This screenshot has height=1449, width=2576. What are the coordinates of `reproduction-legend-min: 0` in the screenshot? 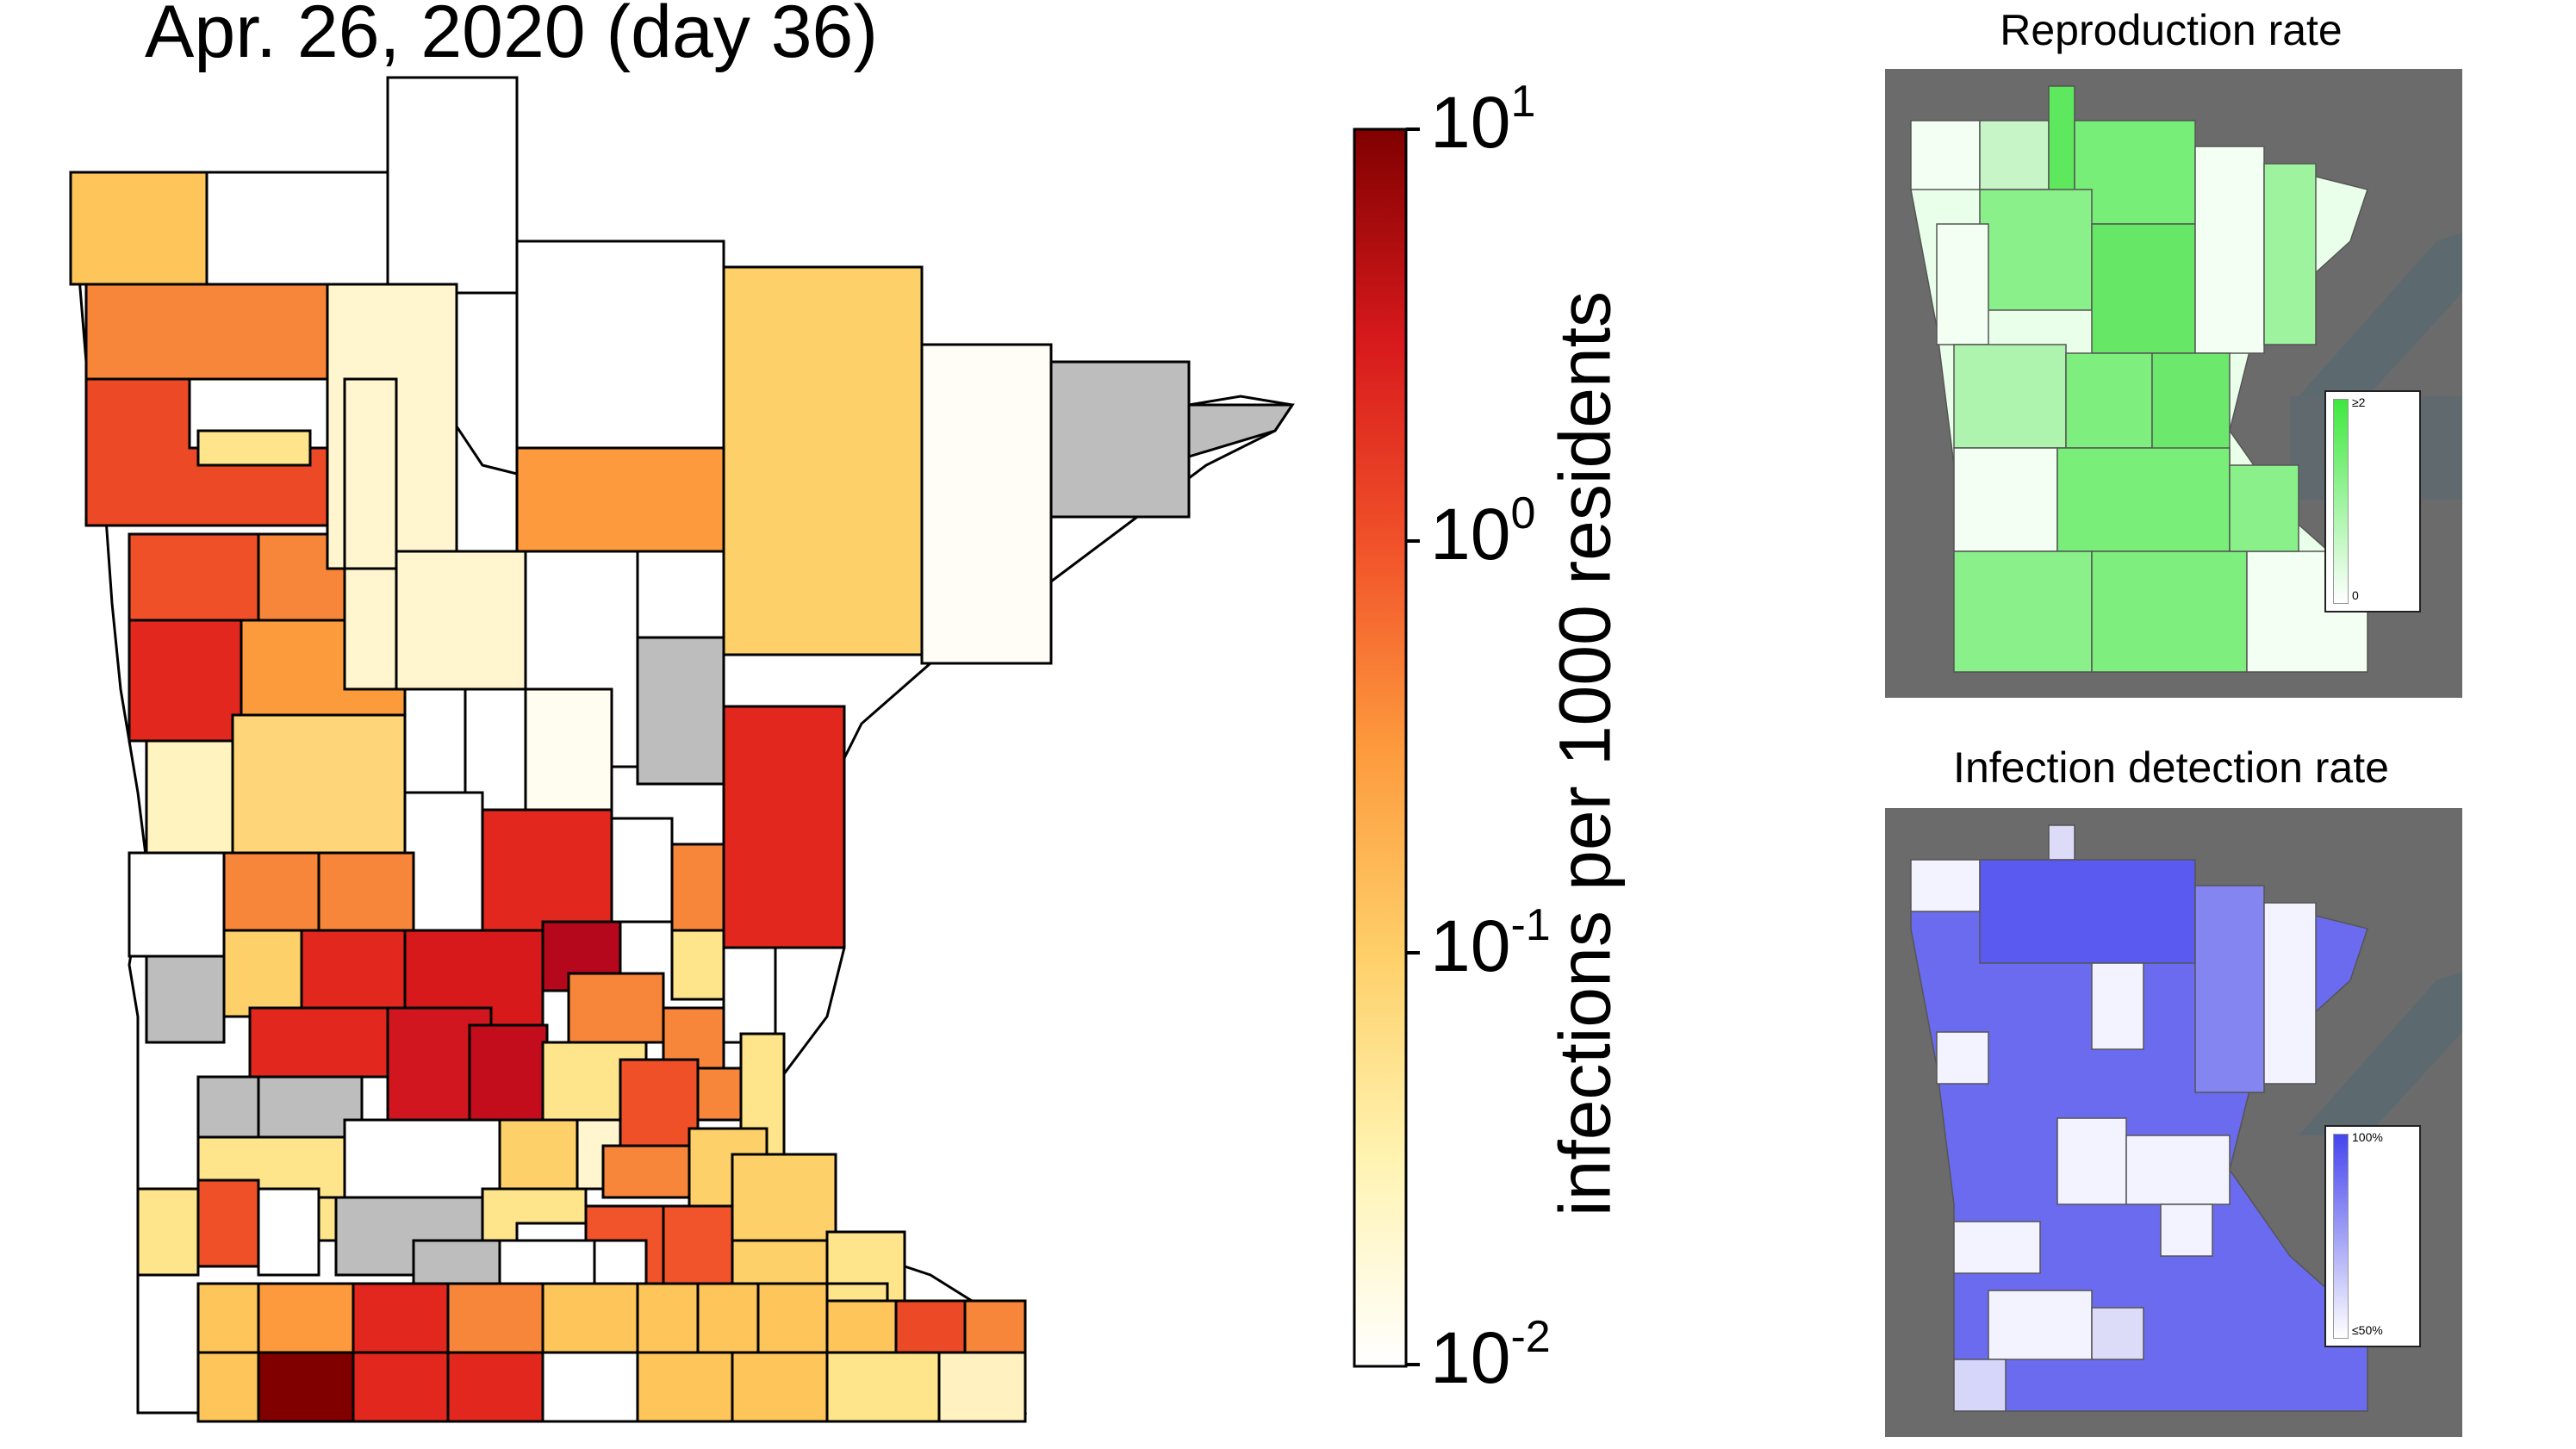 It's located at (2355, 595).